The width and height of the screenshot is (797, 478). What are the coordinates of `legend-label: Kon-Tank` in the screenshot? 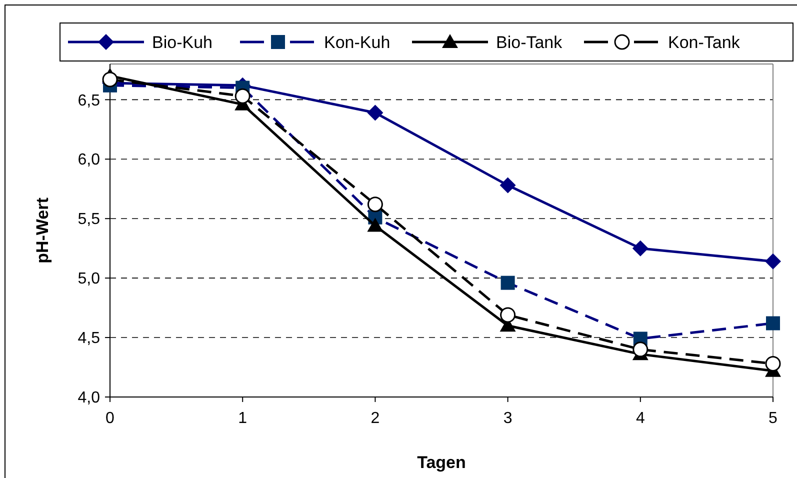 It's located at (704, 42).